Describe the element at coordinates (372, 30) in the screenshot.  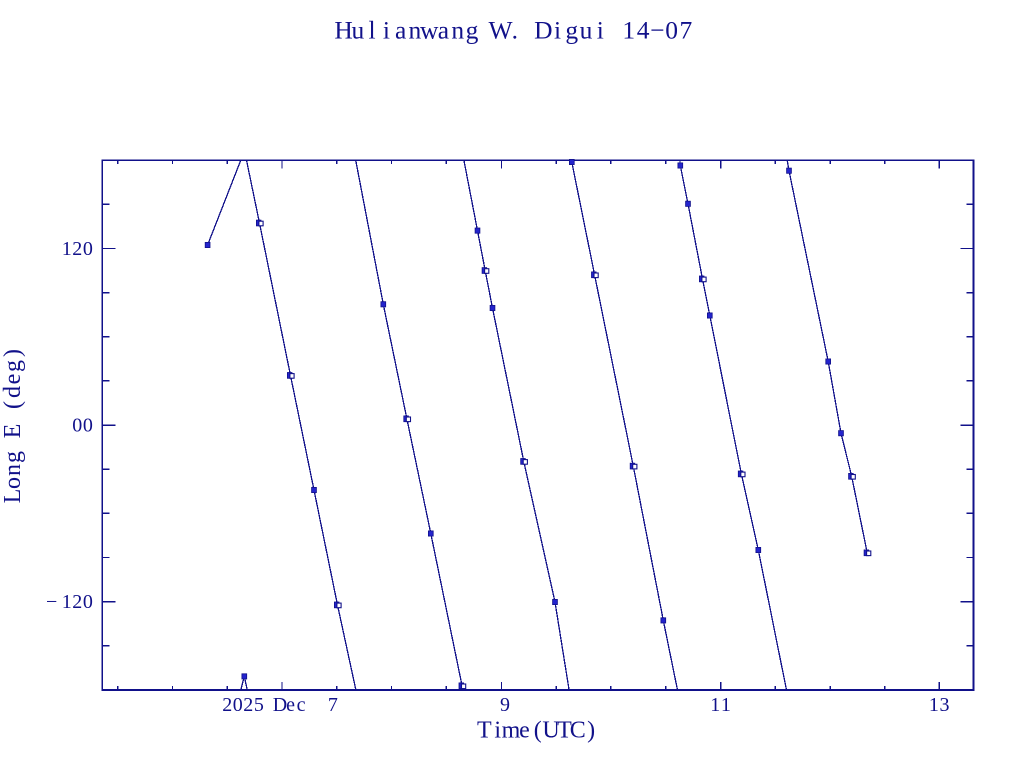
I see `svg-text: l` at that location.